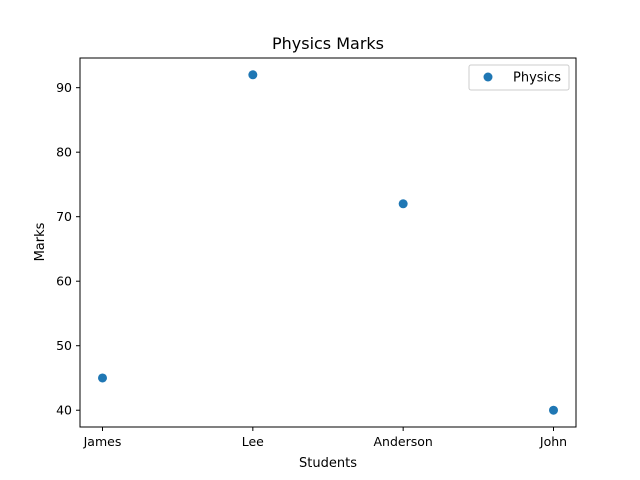 The height and width of the screenshot is (480, 640). I want to click on y-tick-label: 40, so click(64, 410).